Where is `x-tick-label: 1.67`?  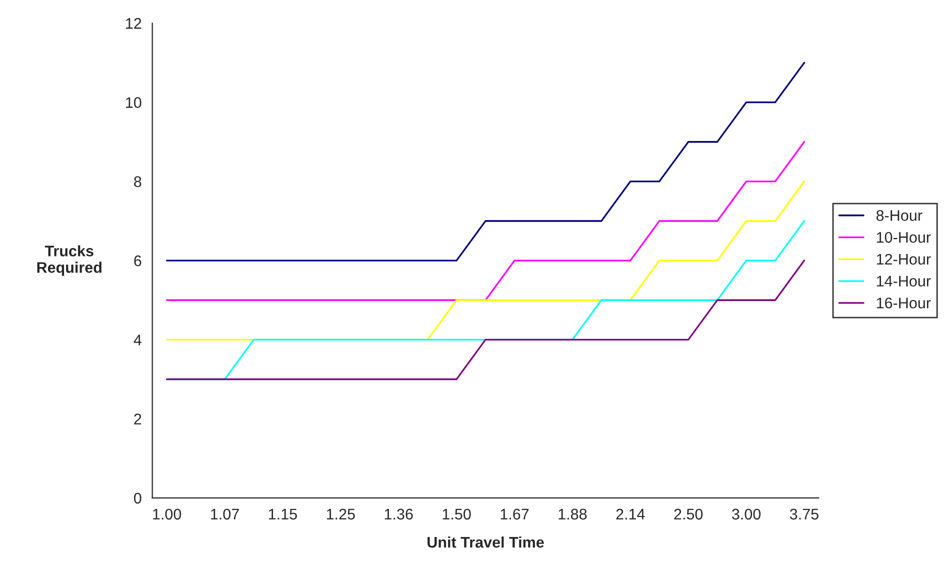
x-tick-label: 1.67 is located at coordinates (514, 514).